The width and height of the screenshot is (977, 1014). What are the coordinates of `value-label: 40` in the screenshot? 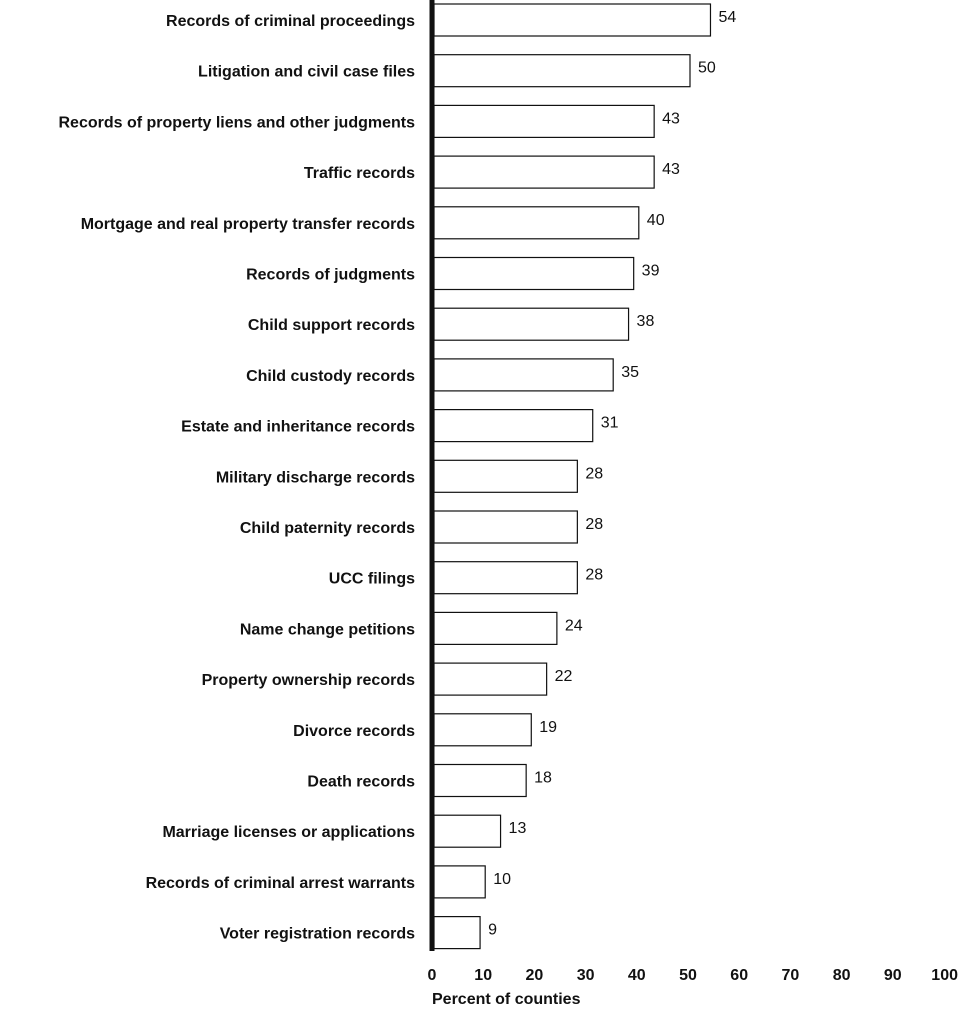 It's located at (656, 220).